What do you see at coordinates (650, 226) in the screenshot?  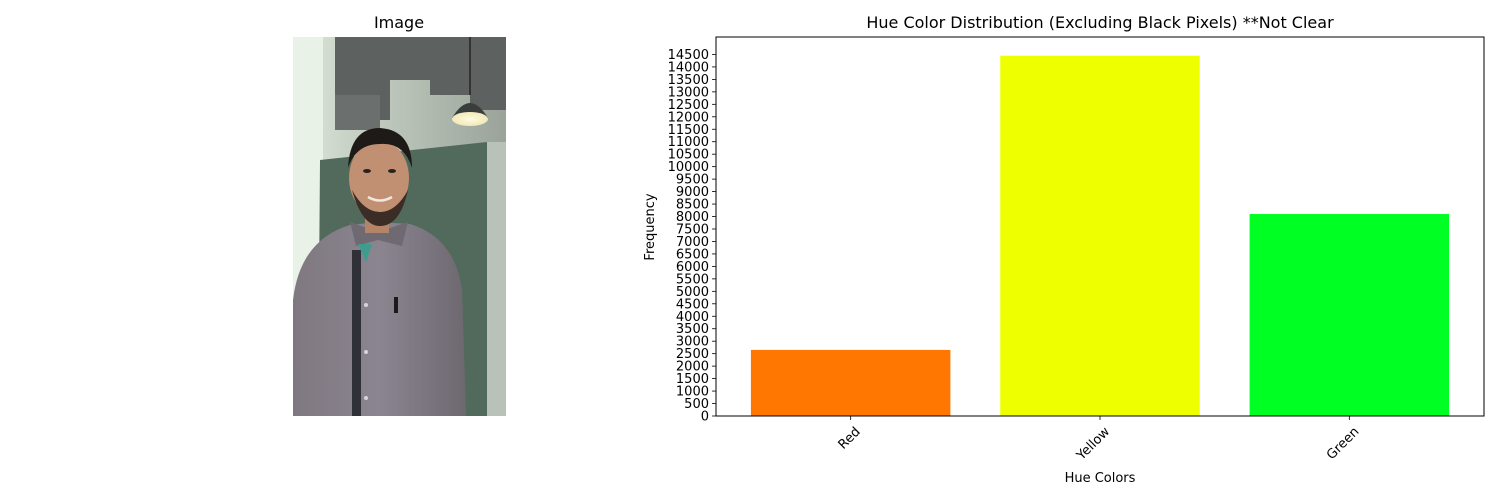 I see `y-axis-label: Frequency` at bounding box center [650, 226].